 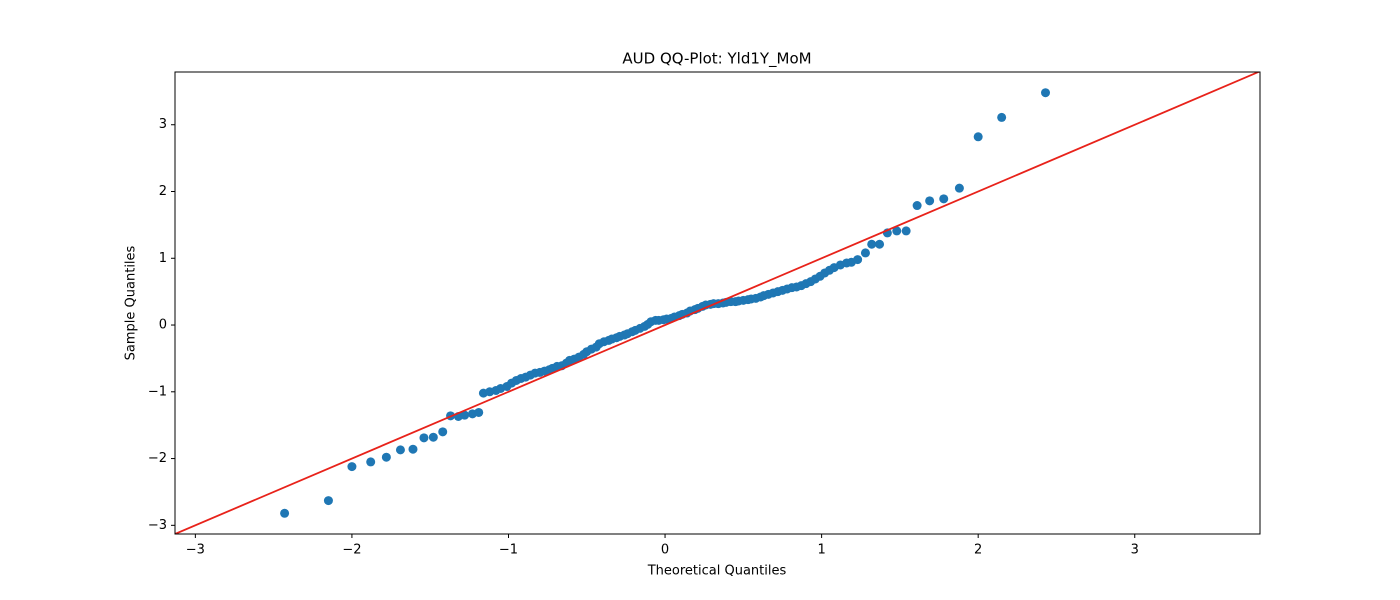 I want to click on y-tick-label: 3, so click(x=163, y=124).